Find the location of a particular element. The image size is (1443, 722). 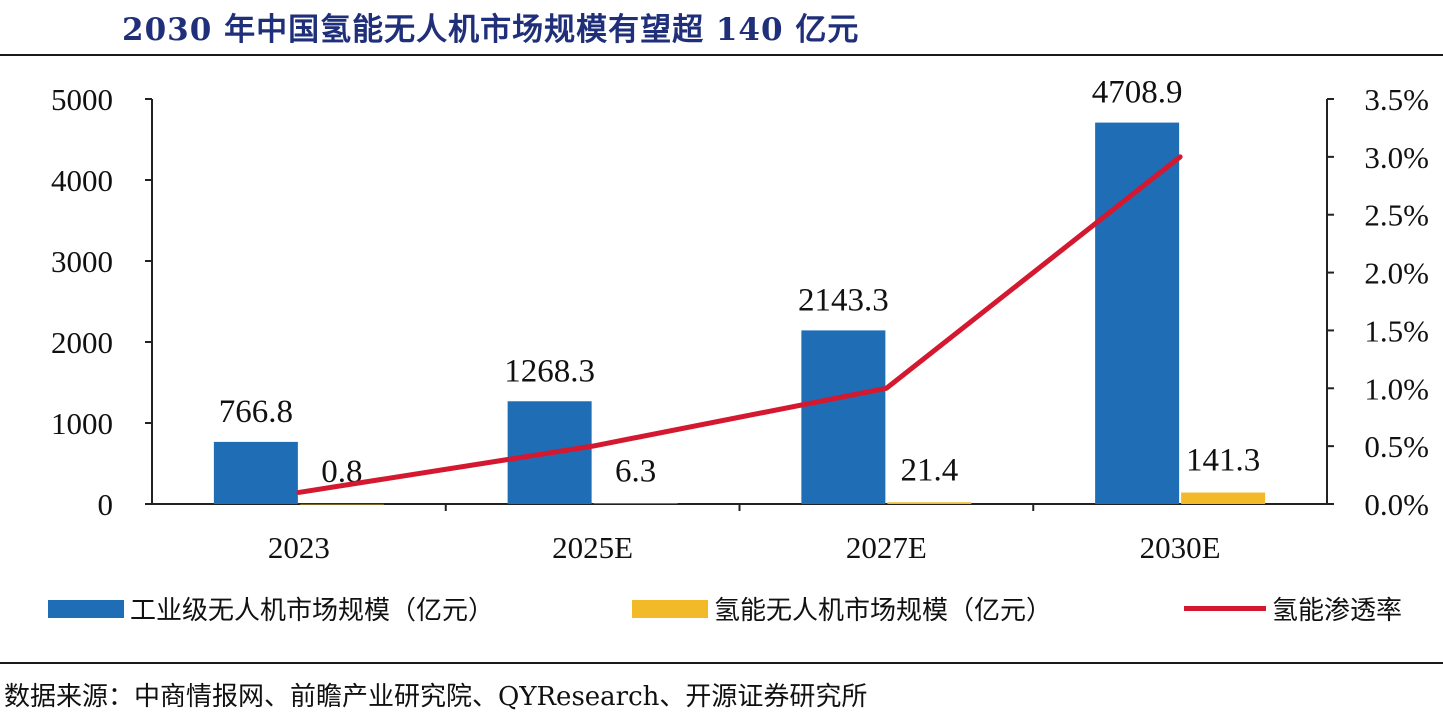

legend-label-penetration: 氢能渗透率 is located at coordinates (1337, 611).